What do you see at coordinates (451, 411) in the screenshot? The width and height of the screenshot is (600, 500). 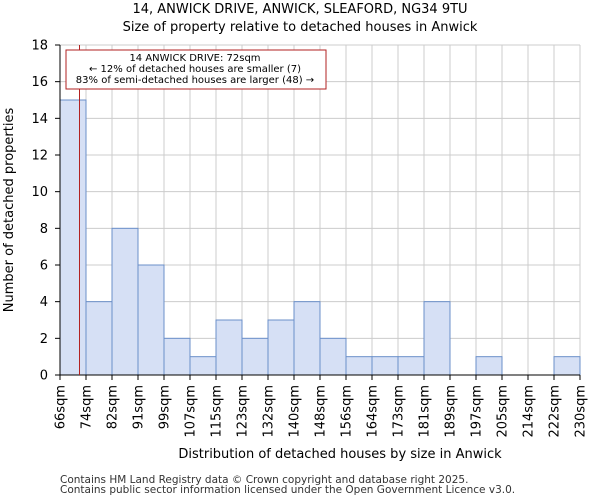 I see `x-tick-label: 189sqm` at bounding box center [451, 411].